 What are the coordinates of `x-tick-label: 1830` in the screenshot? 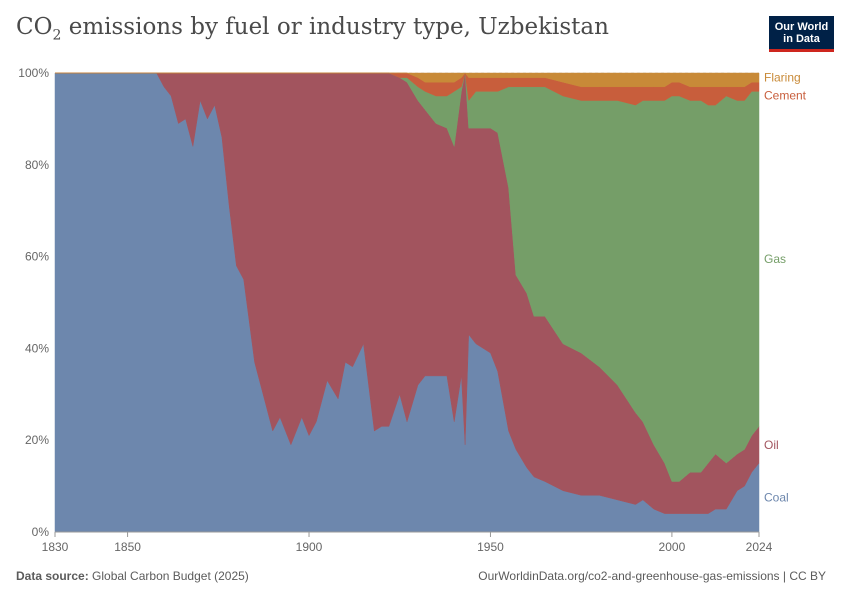 It's located at (55, 547).